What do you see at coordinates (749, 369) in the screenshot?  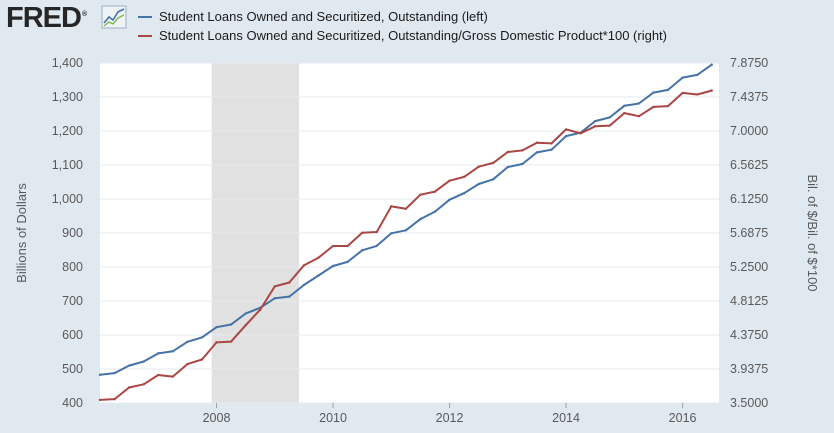 I see `y-right-tick-label: 3.9375` at bounding box center [749, 369].